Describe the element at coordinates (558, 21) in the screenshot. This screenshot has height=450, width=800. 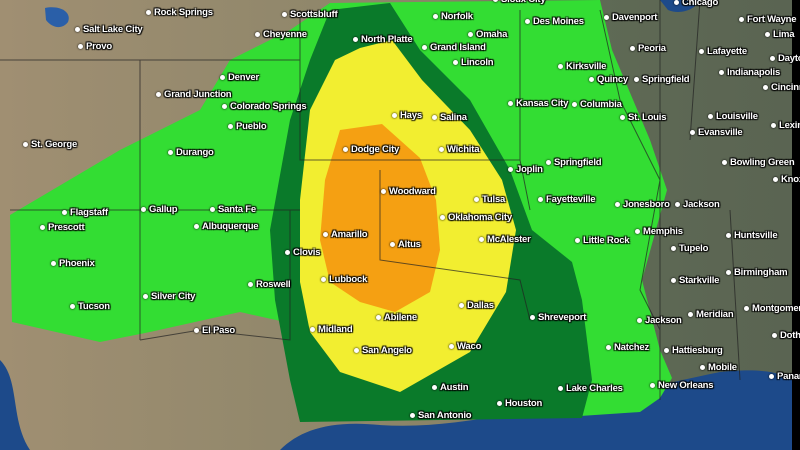
I see `city-label: Des Moines` at that location.